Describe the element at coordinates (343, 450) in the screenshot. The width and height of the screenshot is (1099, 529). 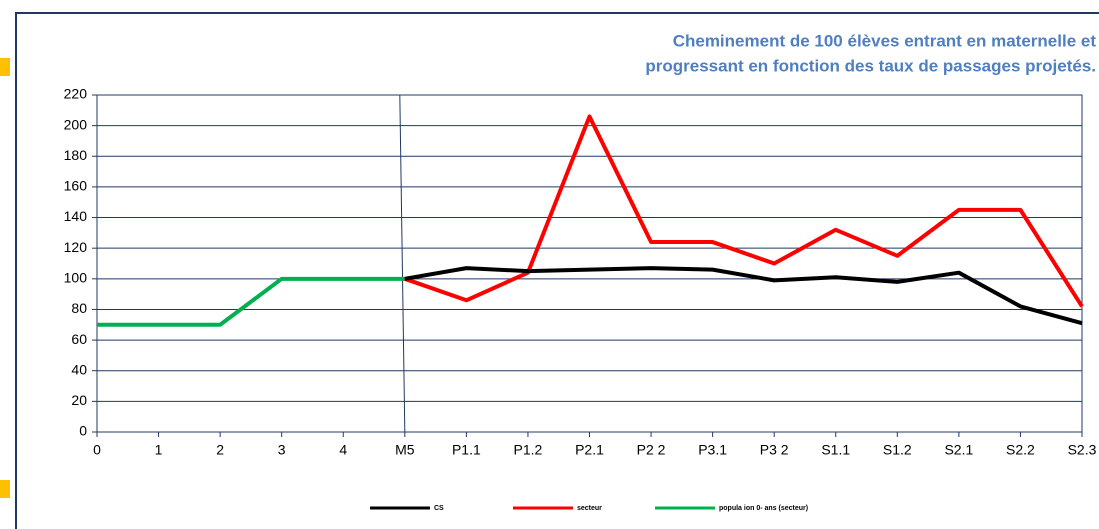
I see `x-tick-label: 4` at that location.